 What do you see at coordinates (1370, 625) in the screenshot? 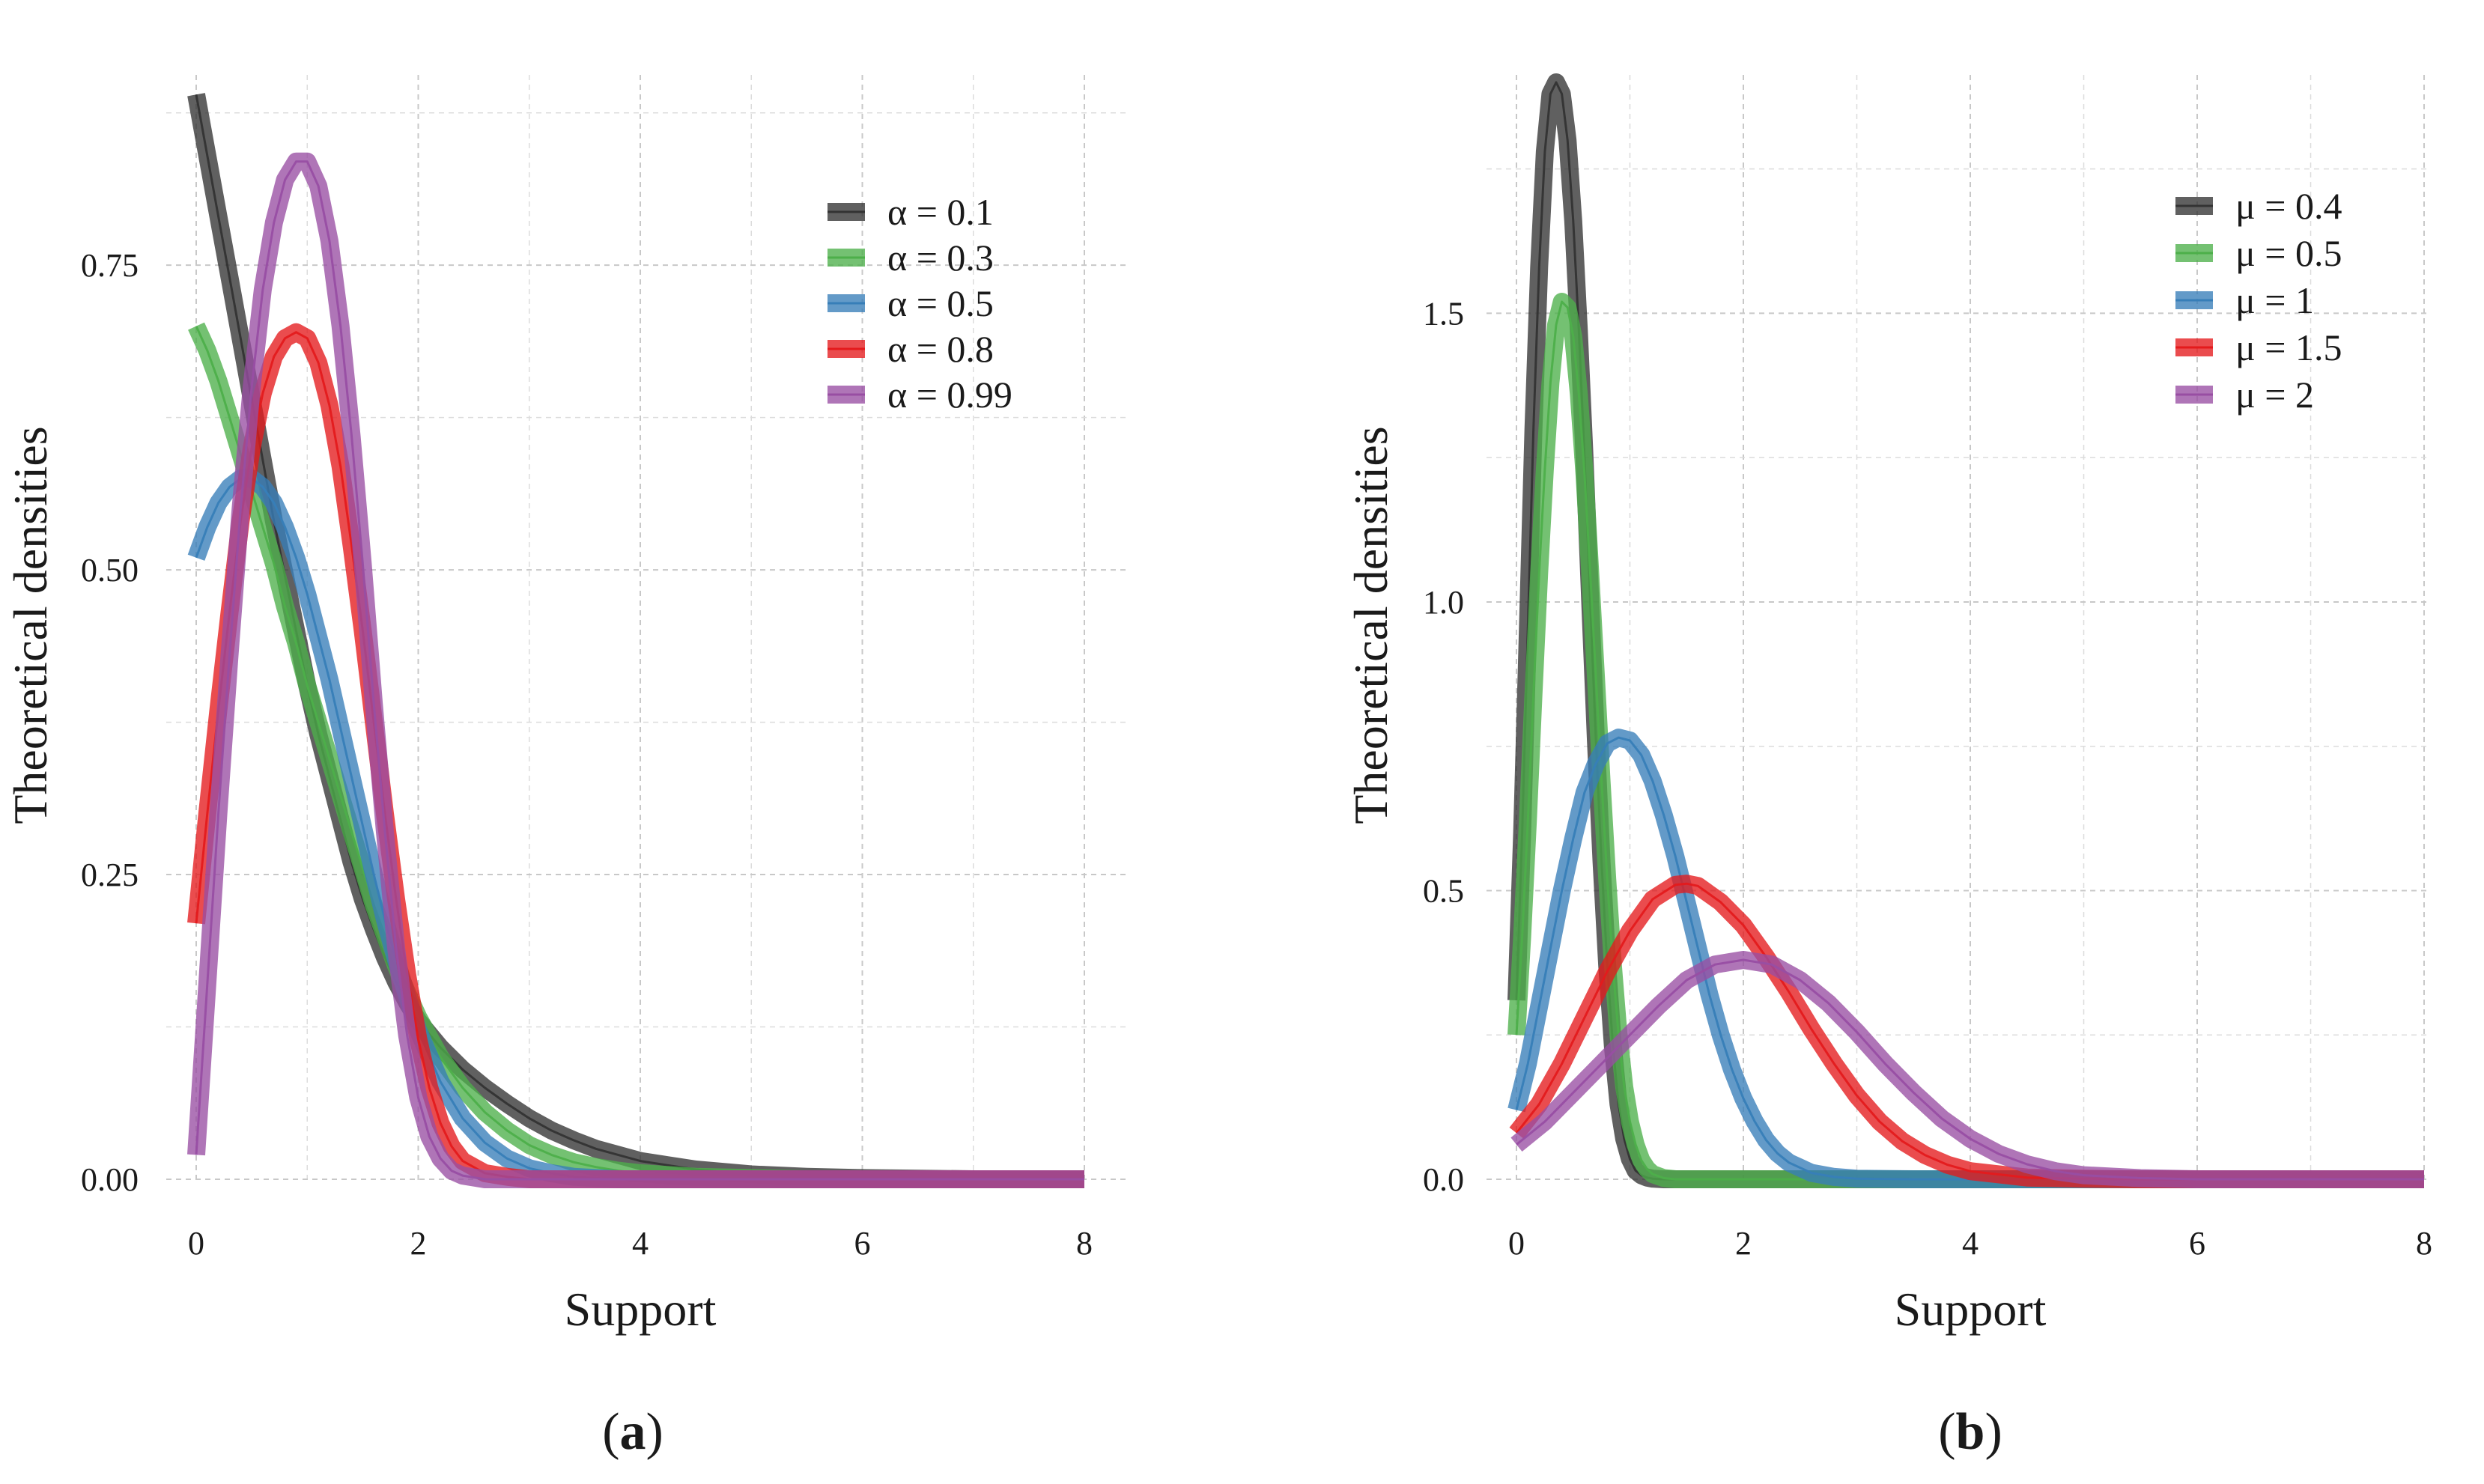
I see `panel-b-y-axis-label: Theoretical densities` at bounding box center [1370, 625].